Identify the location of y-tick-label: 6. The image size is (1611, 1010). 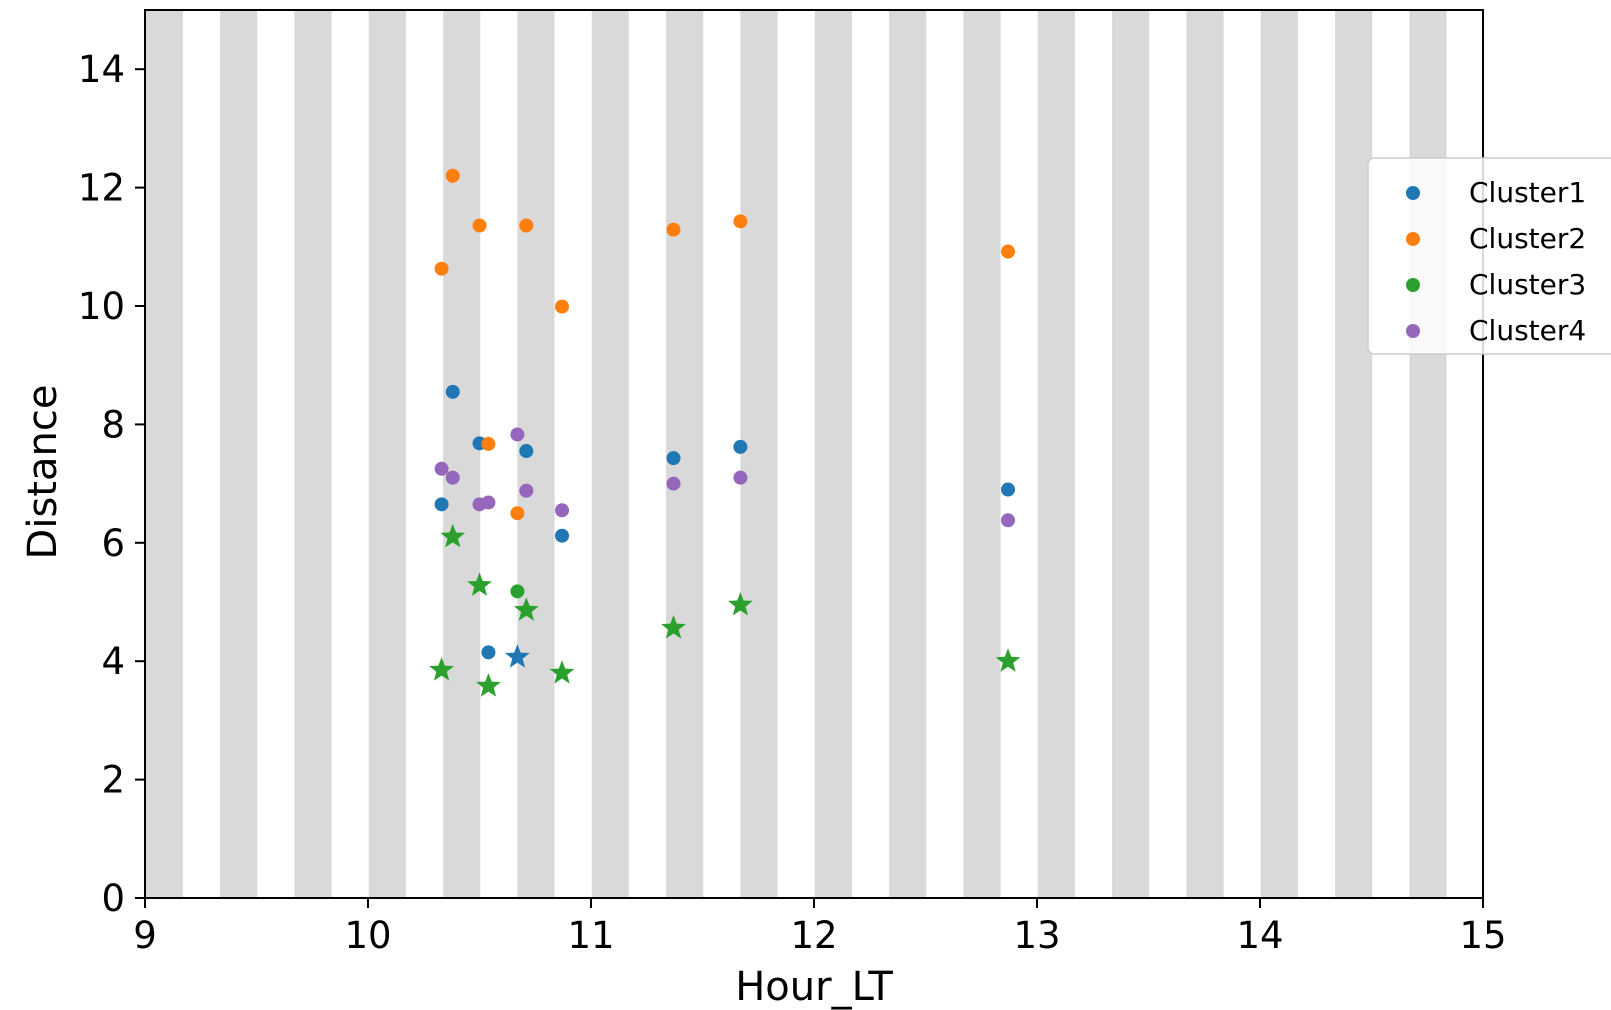
(113, 543).